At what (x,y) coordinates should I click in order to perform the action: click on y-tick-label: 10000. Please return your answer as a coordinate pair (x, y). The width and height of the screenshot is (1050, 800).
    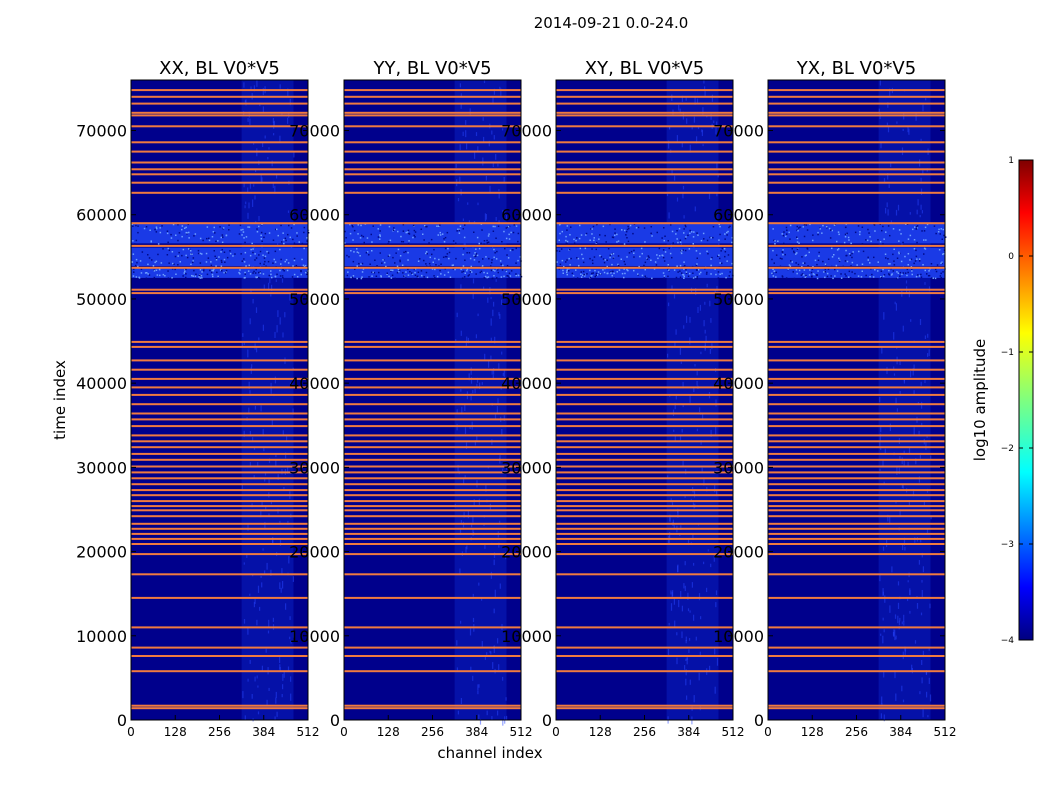
    Looking at the image, I should click on (314, 636).